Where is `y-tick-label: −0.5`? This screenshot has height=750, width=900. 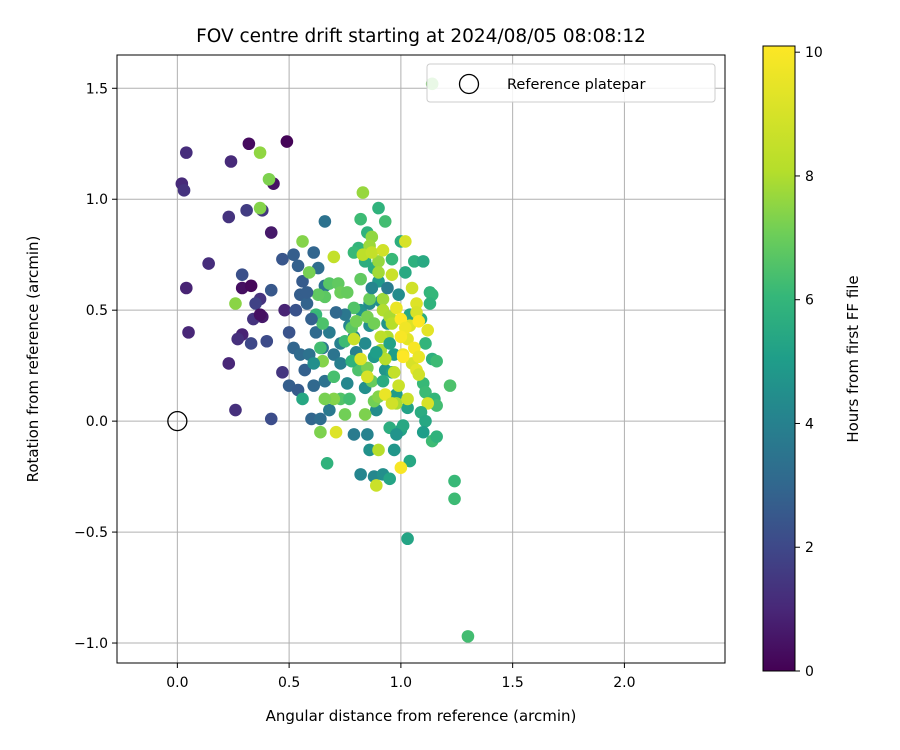
y-tick-label: −0.5 is located at coordinates (91, 533).